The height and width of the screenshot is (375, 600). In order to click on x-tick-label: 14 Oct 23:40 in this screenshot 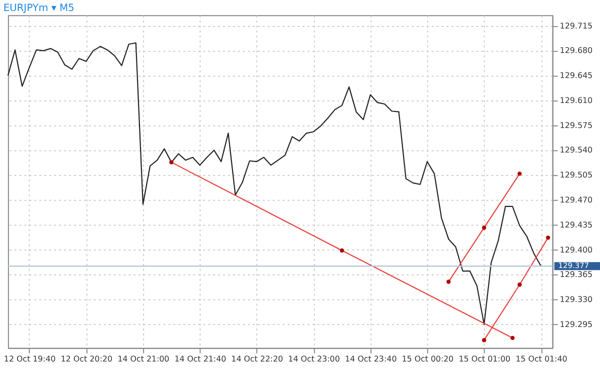, I will do `click(371, 359)`.